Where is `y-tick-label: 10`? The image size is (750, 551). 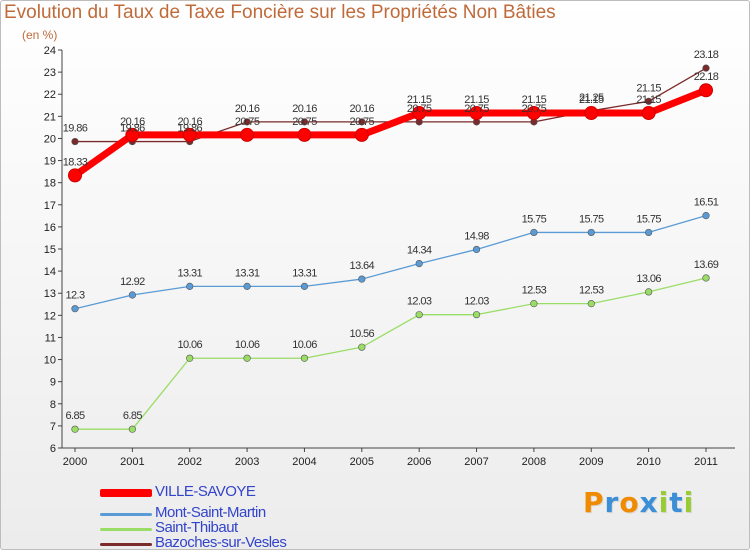 y-tick-label: 10 is located at coordinates (50, 361).